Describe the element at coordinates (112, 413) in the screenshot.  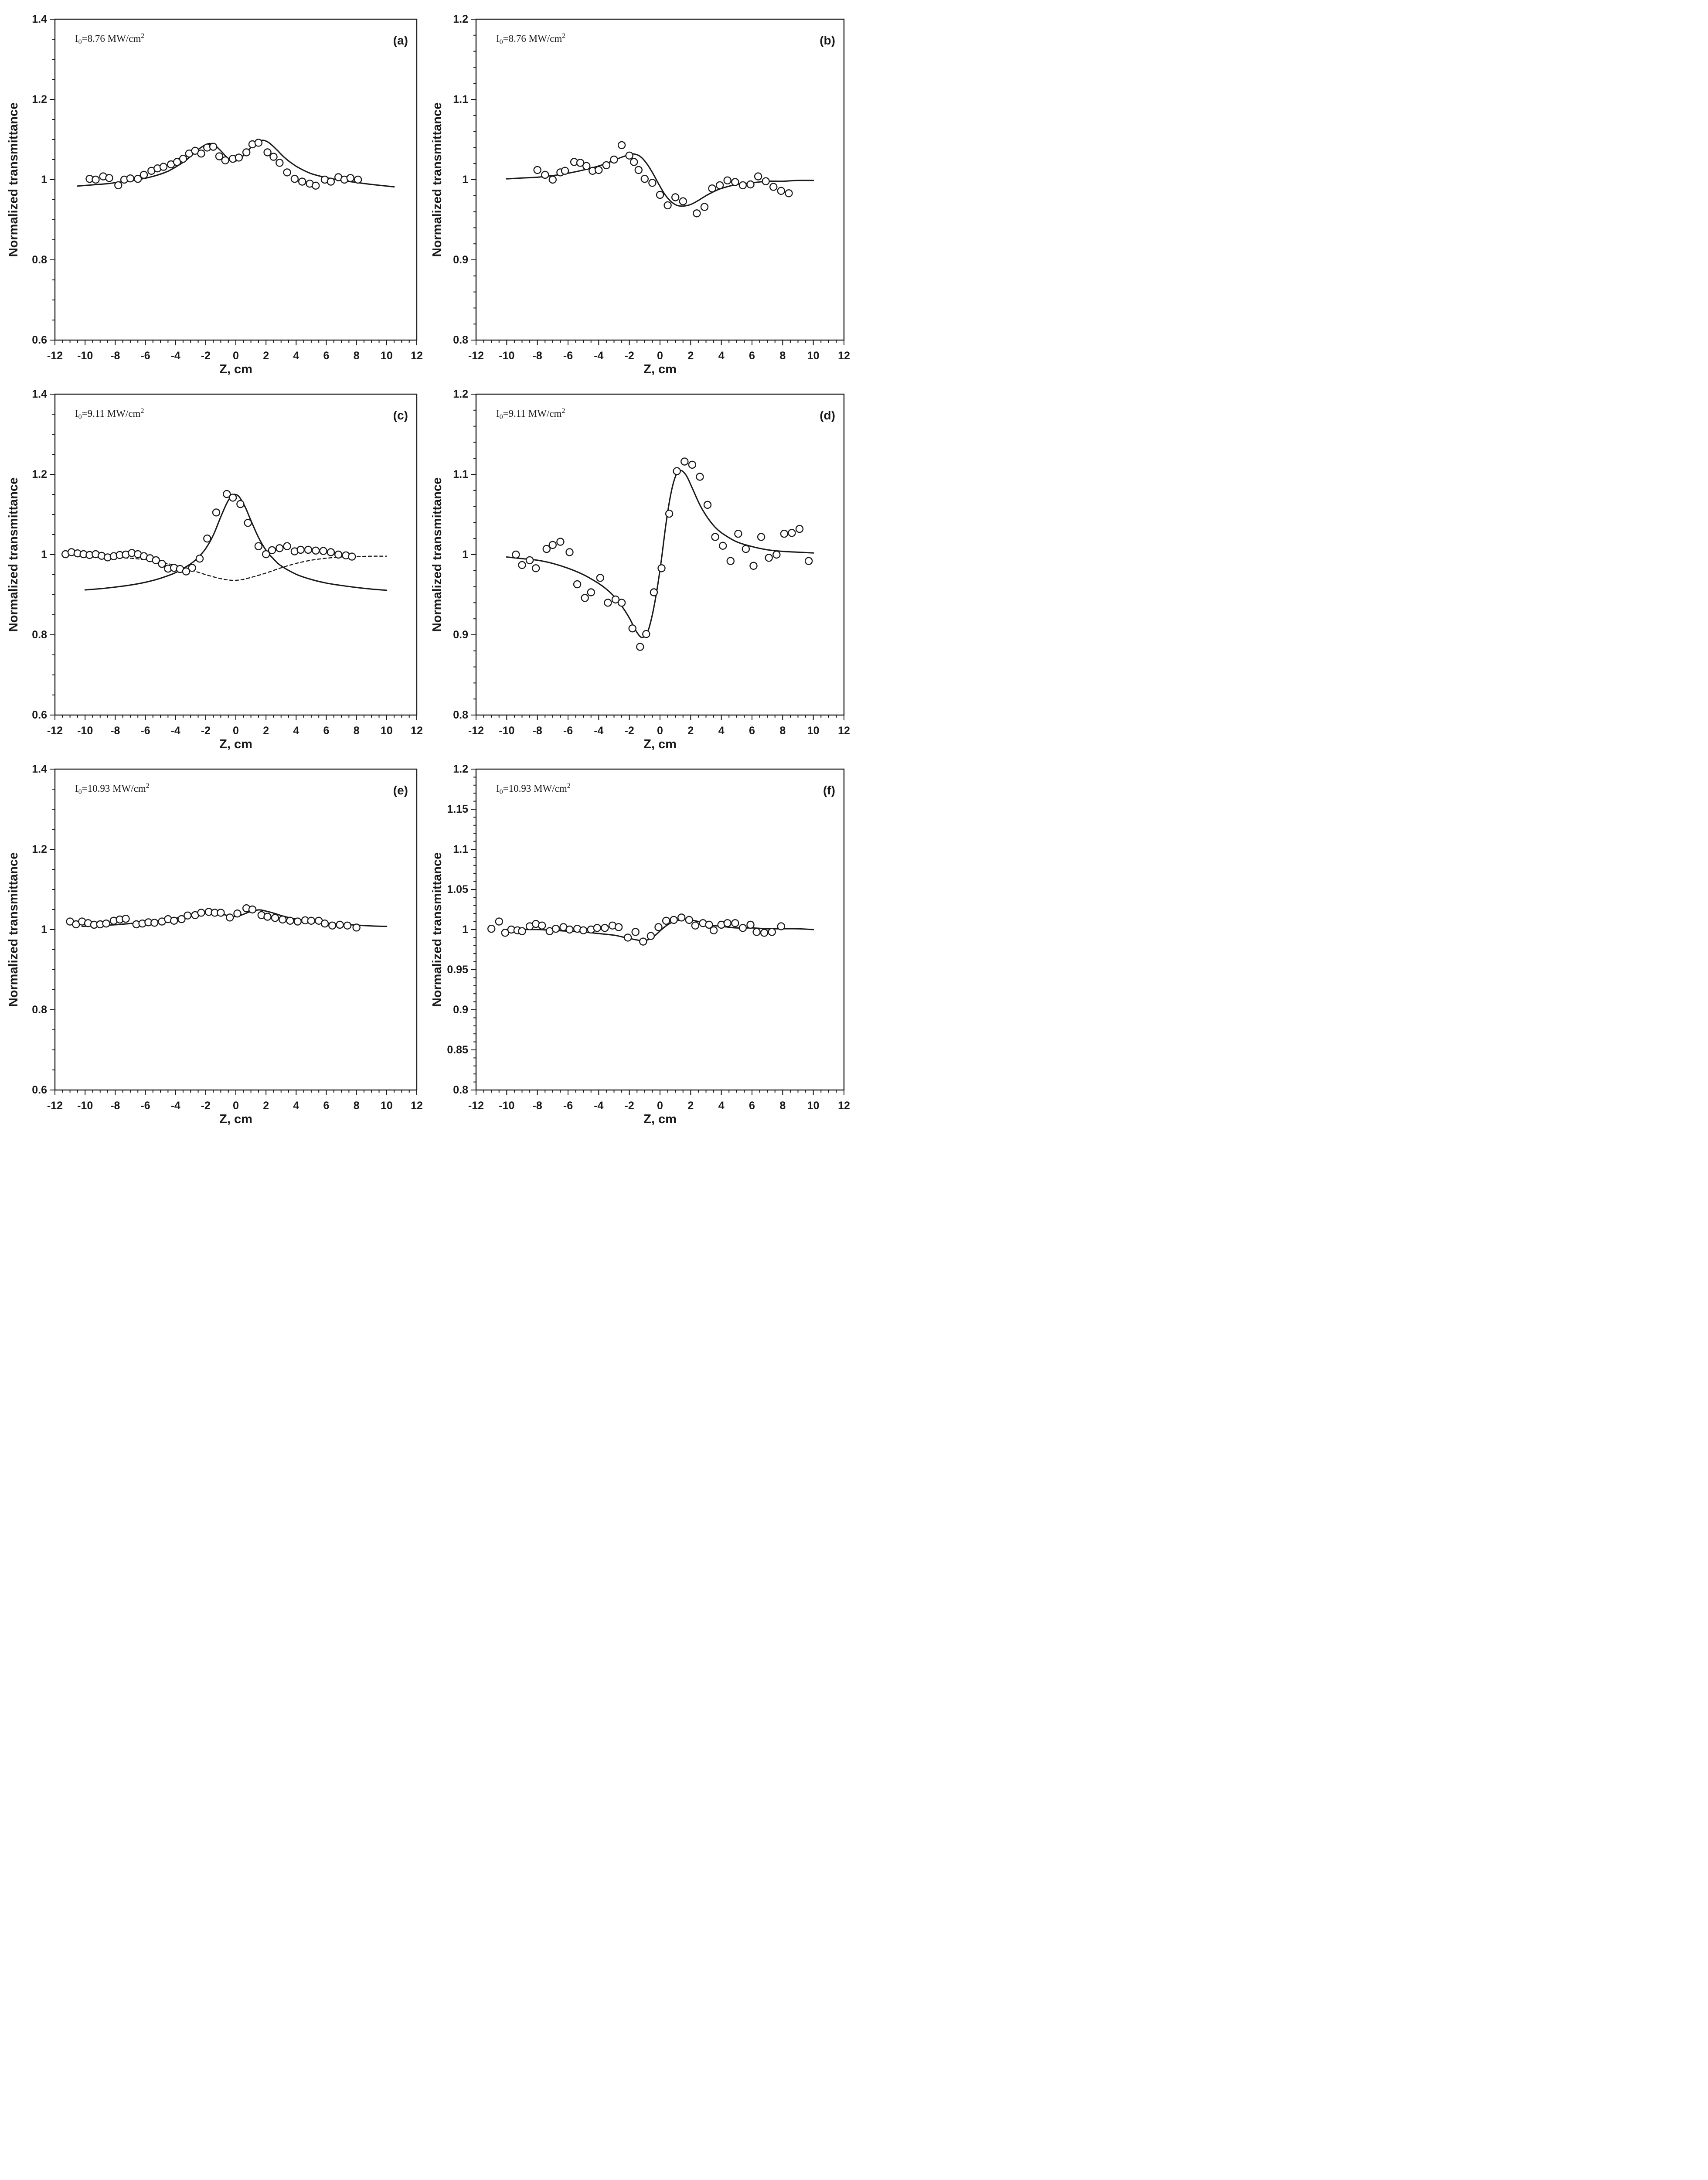
I see `intensity-annotation-part: =9.11 MW/cm` at that location.